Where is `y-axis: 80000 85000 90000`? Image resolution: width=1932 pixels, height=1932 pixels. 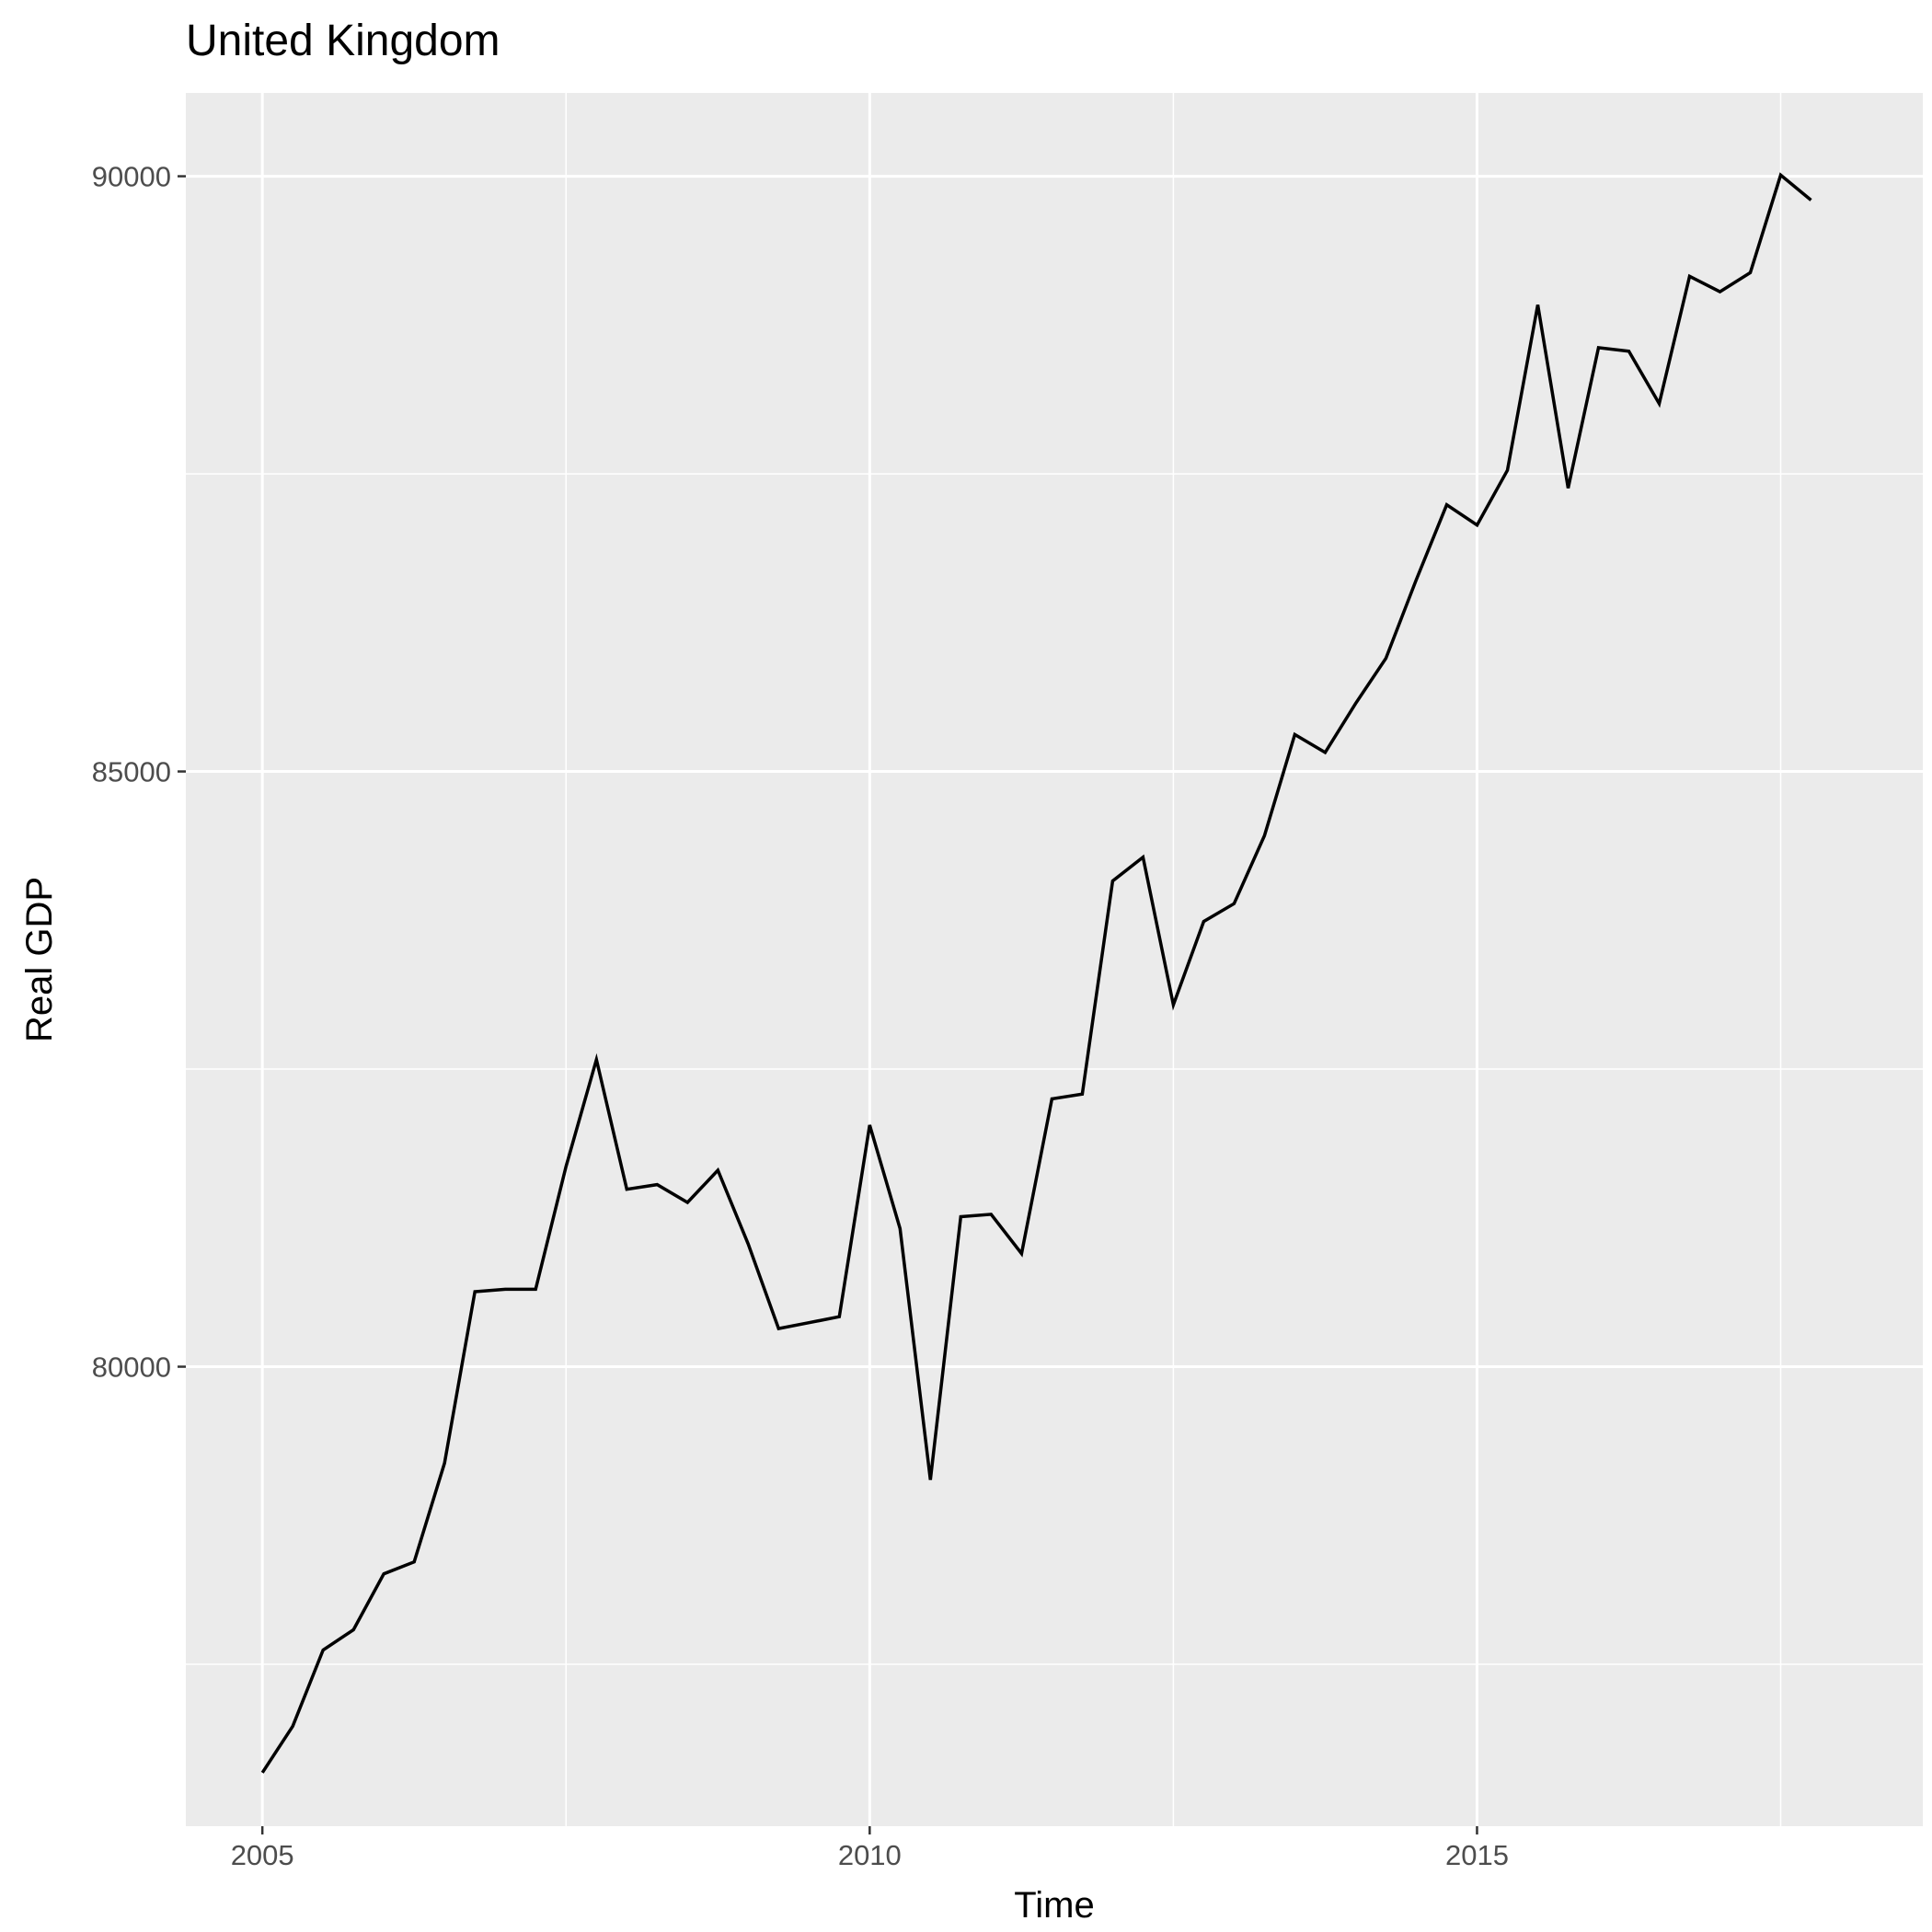
y-axis: 80000 85000 90000 is located at coordinates (139, 772).